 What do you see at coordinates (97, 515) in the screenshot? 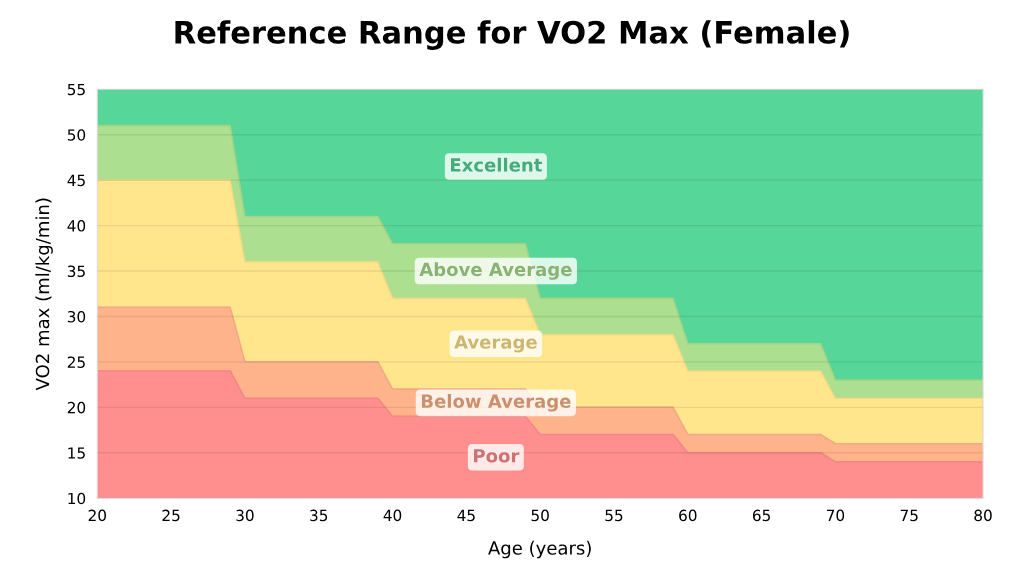
I see `x-tick-label: 20` at bounding box center [97, 515].